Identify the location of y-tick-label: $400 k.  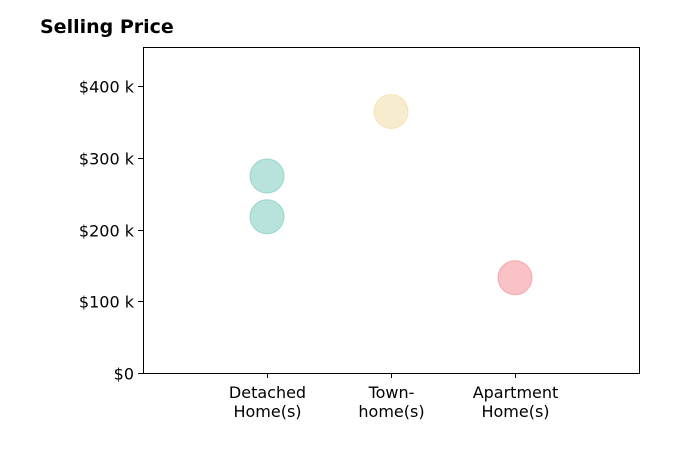
(107, 87).